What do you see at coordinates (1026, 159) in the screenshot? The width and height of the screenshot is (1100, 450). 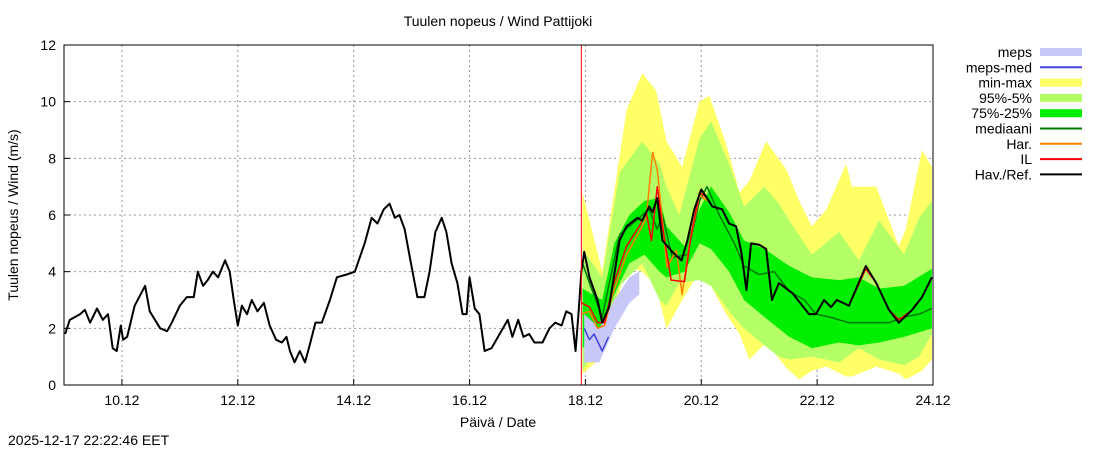 I see `legend-label: IL` at bounding box center [1026, 159].